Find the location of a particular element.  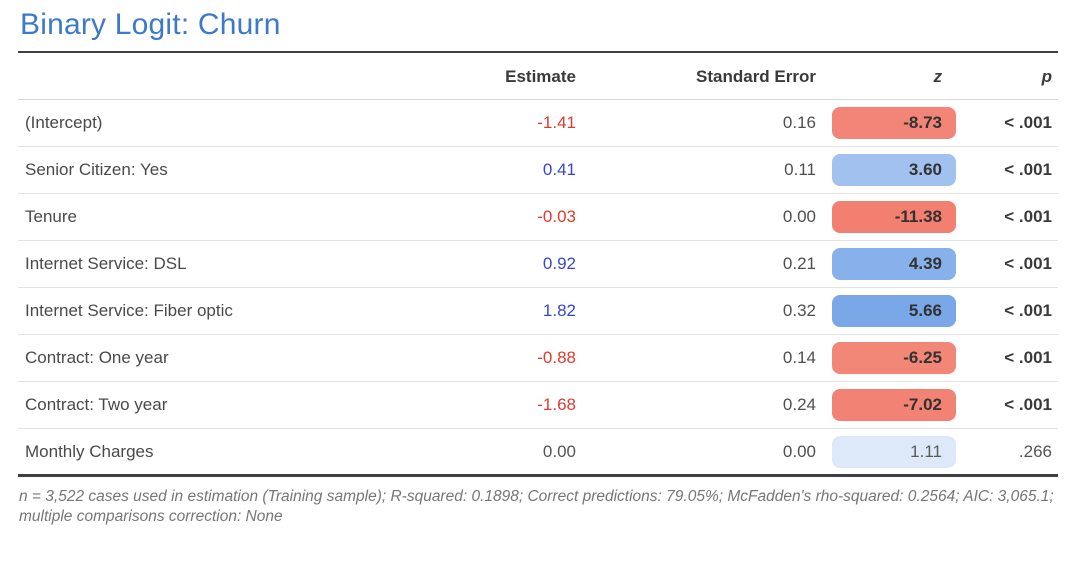

z-cell: 4.39 is located at coordinates (888, 264).